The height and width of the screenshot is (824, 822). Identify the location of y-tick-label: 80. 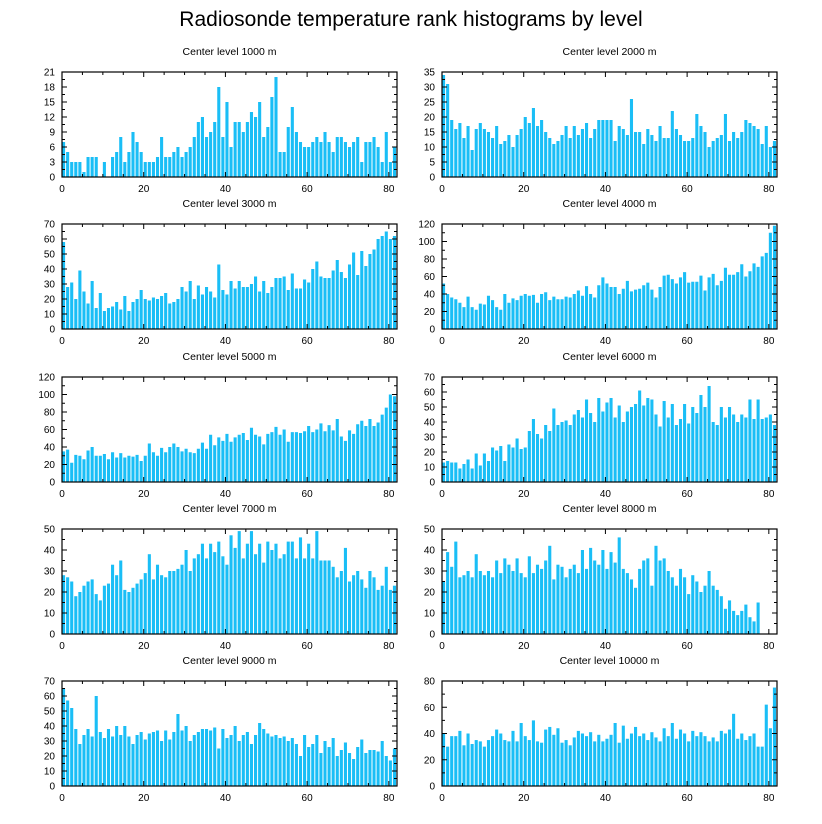
(430, 260).